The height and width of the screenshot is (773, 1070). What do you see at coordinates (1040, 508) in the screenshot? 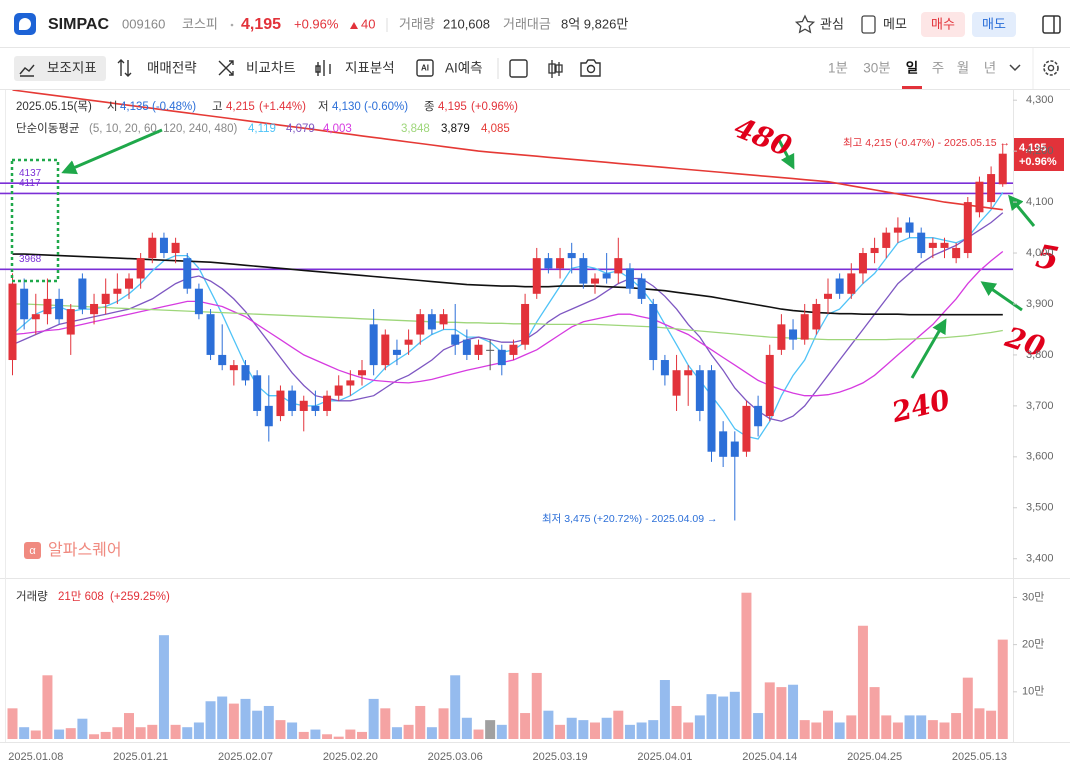
I see `y-tick-label: 3,500` at bounding box center [1040, 508].